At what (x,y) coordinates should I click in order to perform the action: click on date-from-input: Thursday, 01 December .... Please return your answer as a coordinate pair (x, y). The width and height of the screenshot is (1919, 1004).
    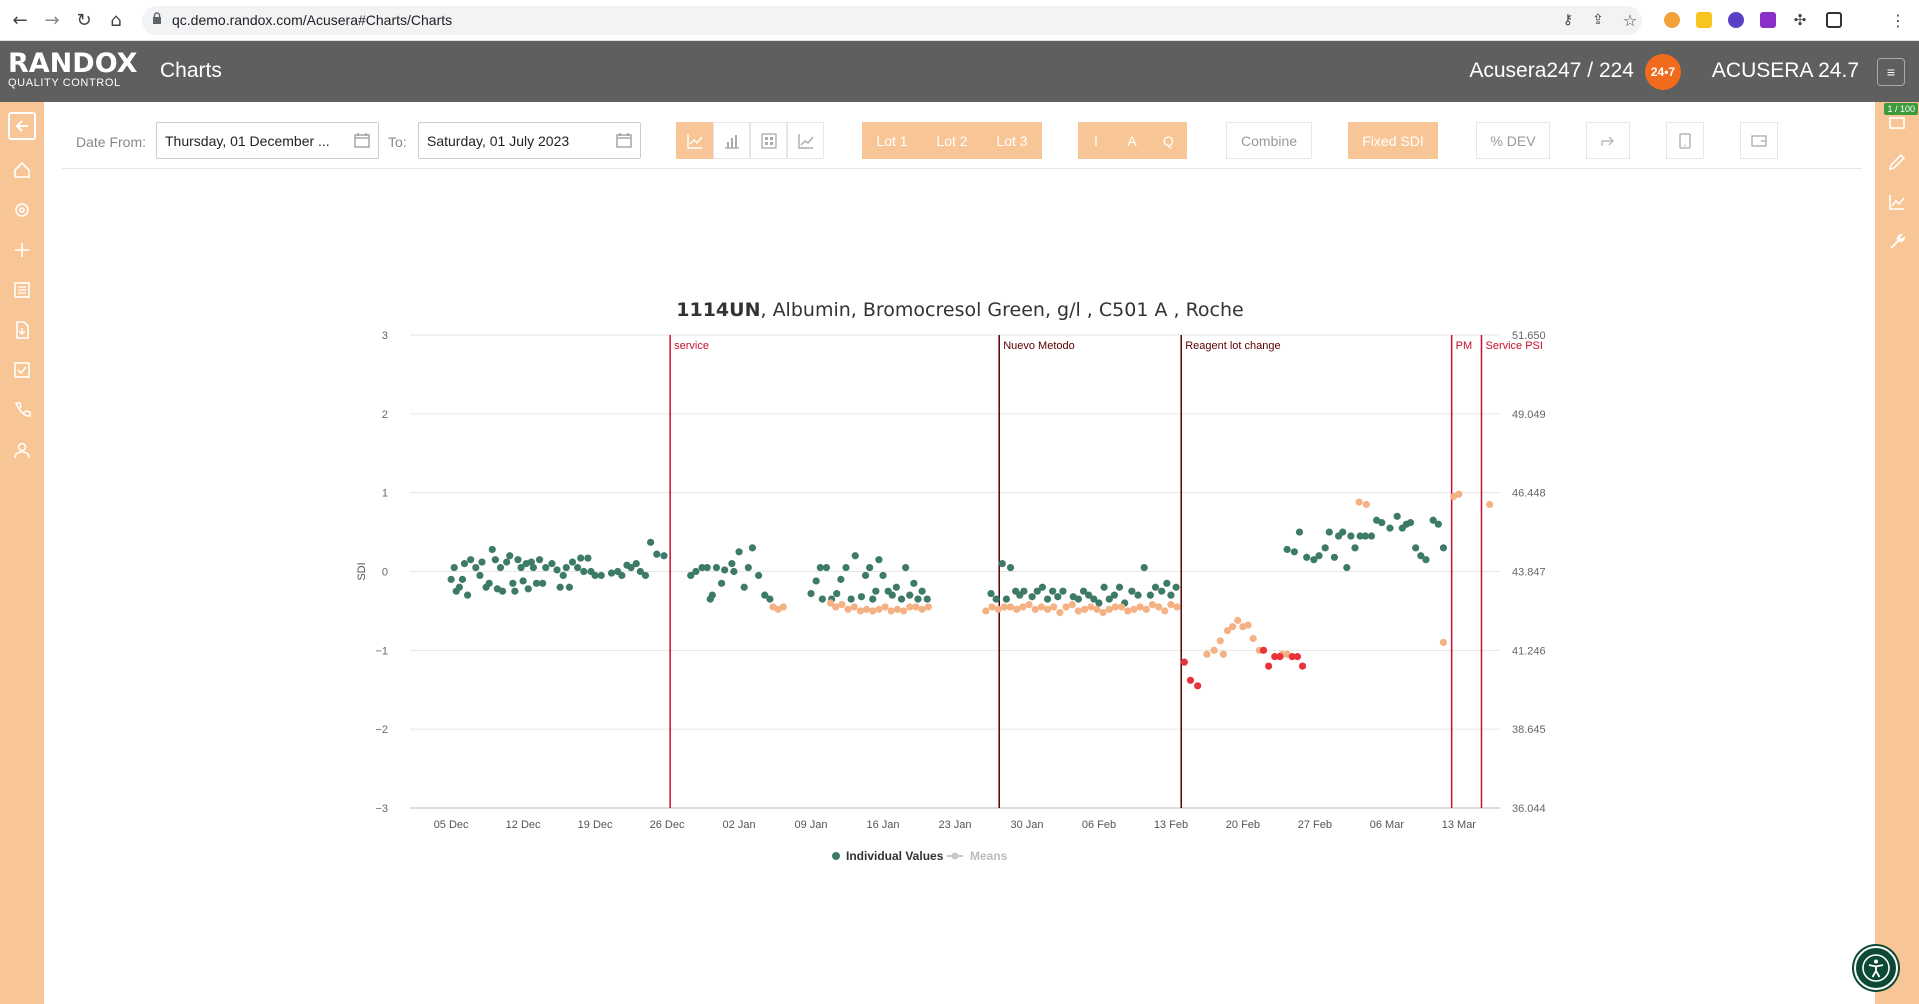
    Looking at the image, I should click on (267, 140).